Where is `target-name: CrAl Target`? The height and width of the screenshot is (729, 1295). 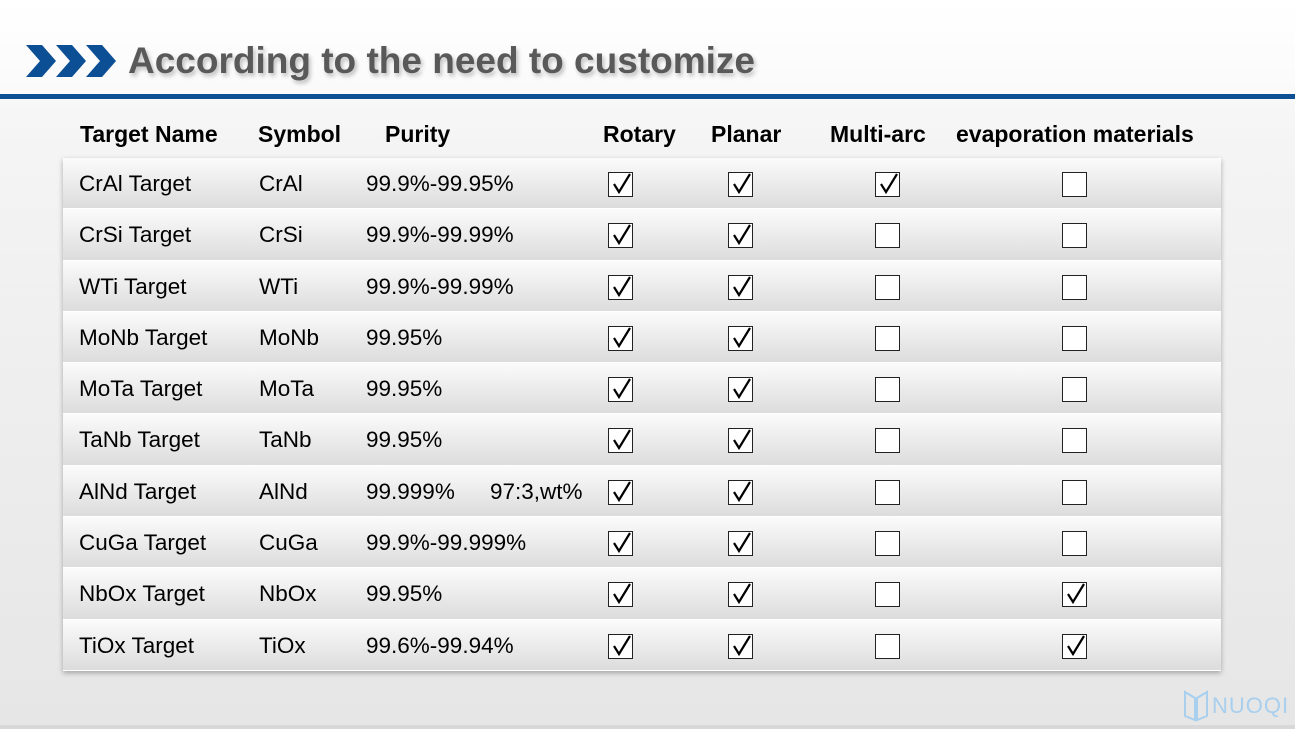
target-name: CrAl Target is located at coordinates (135, 183).